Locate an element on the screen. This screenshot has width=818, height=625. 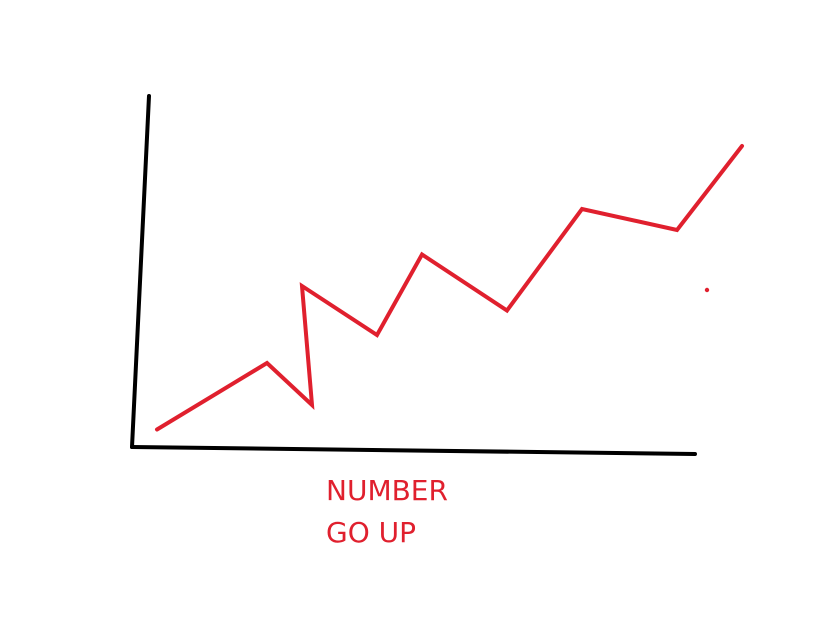
caption-line-1: NUMBER is located at coordinates (387, 490).